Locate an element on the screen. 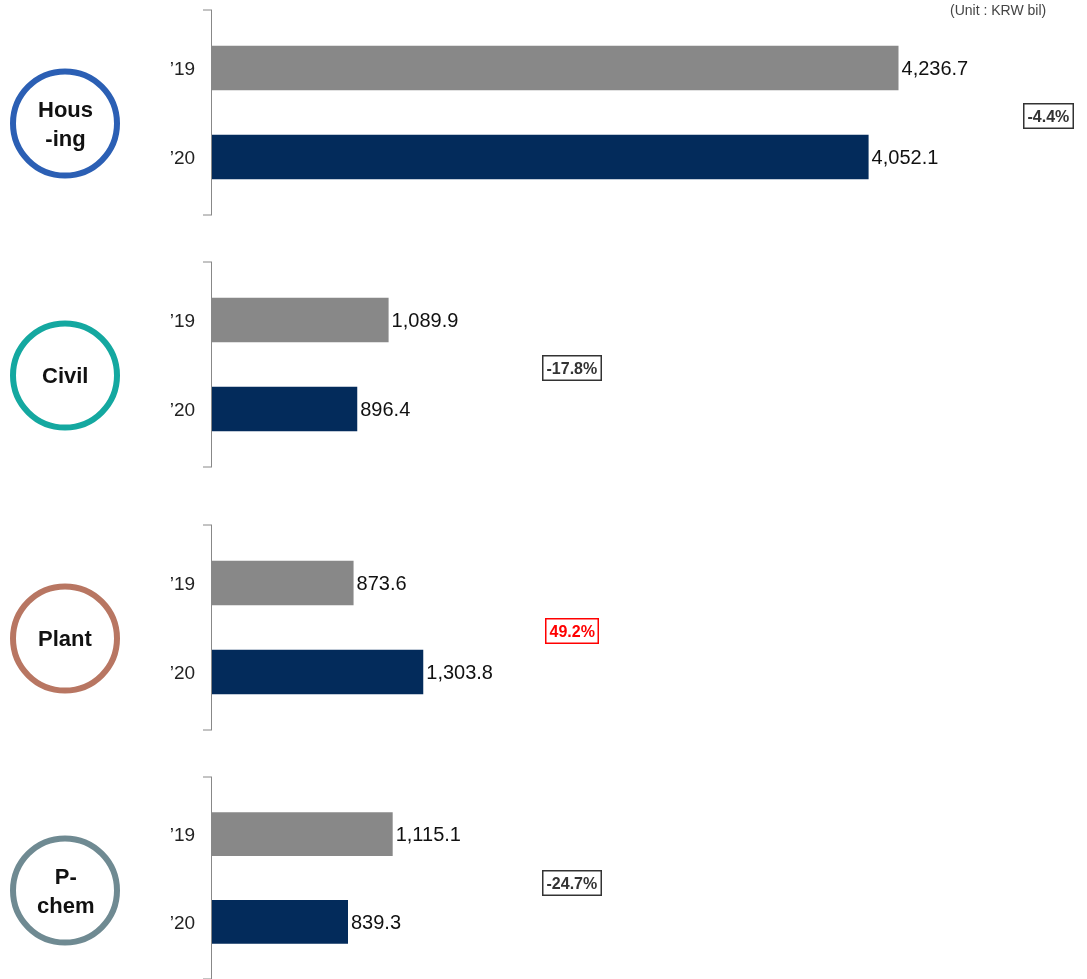  data-label: 1,303.8 is located at coordinates (459, 672).